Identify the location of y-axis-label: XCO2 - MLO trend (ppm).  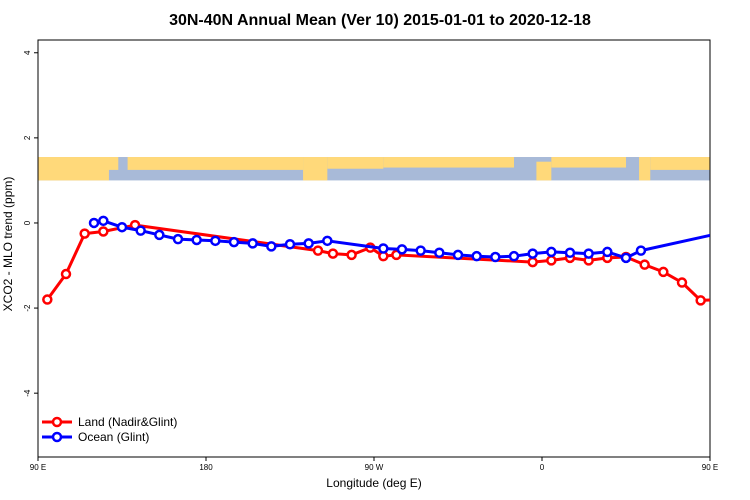
(8, 244).